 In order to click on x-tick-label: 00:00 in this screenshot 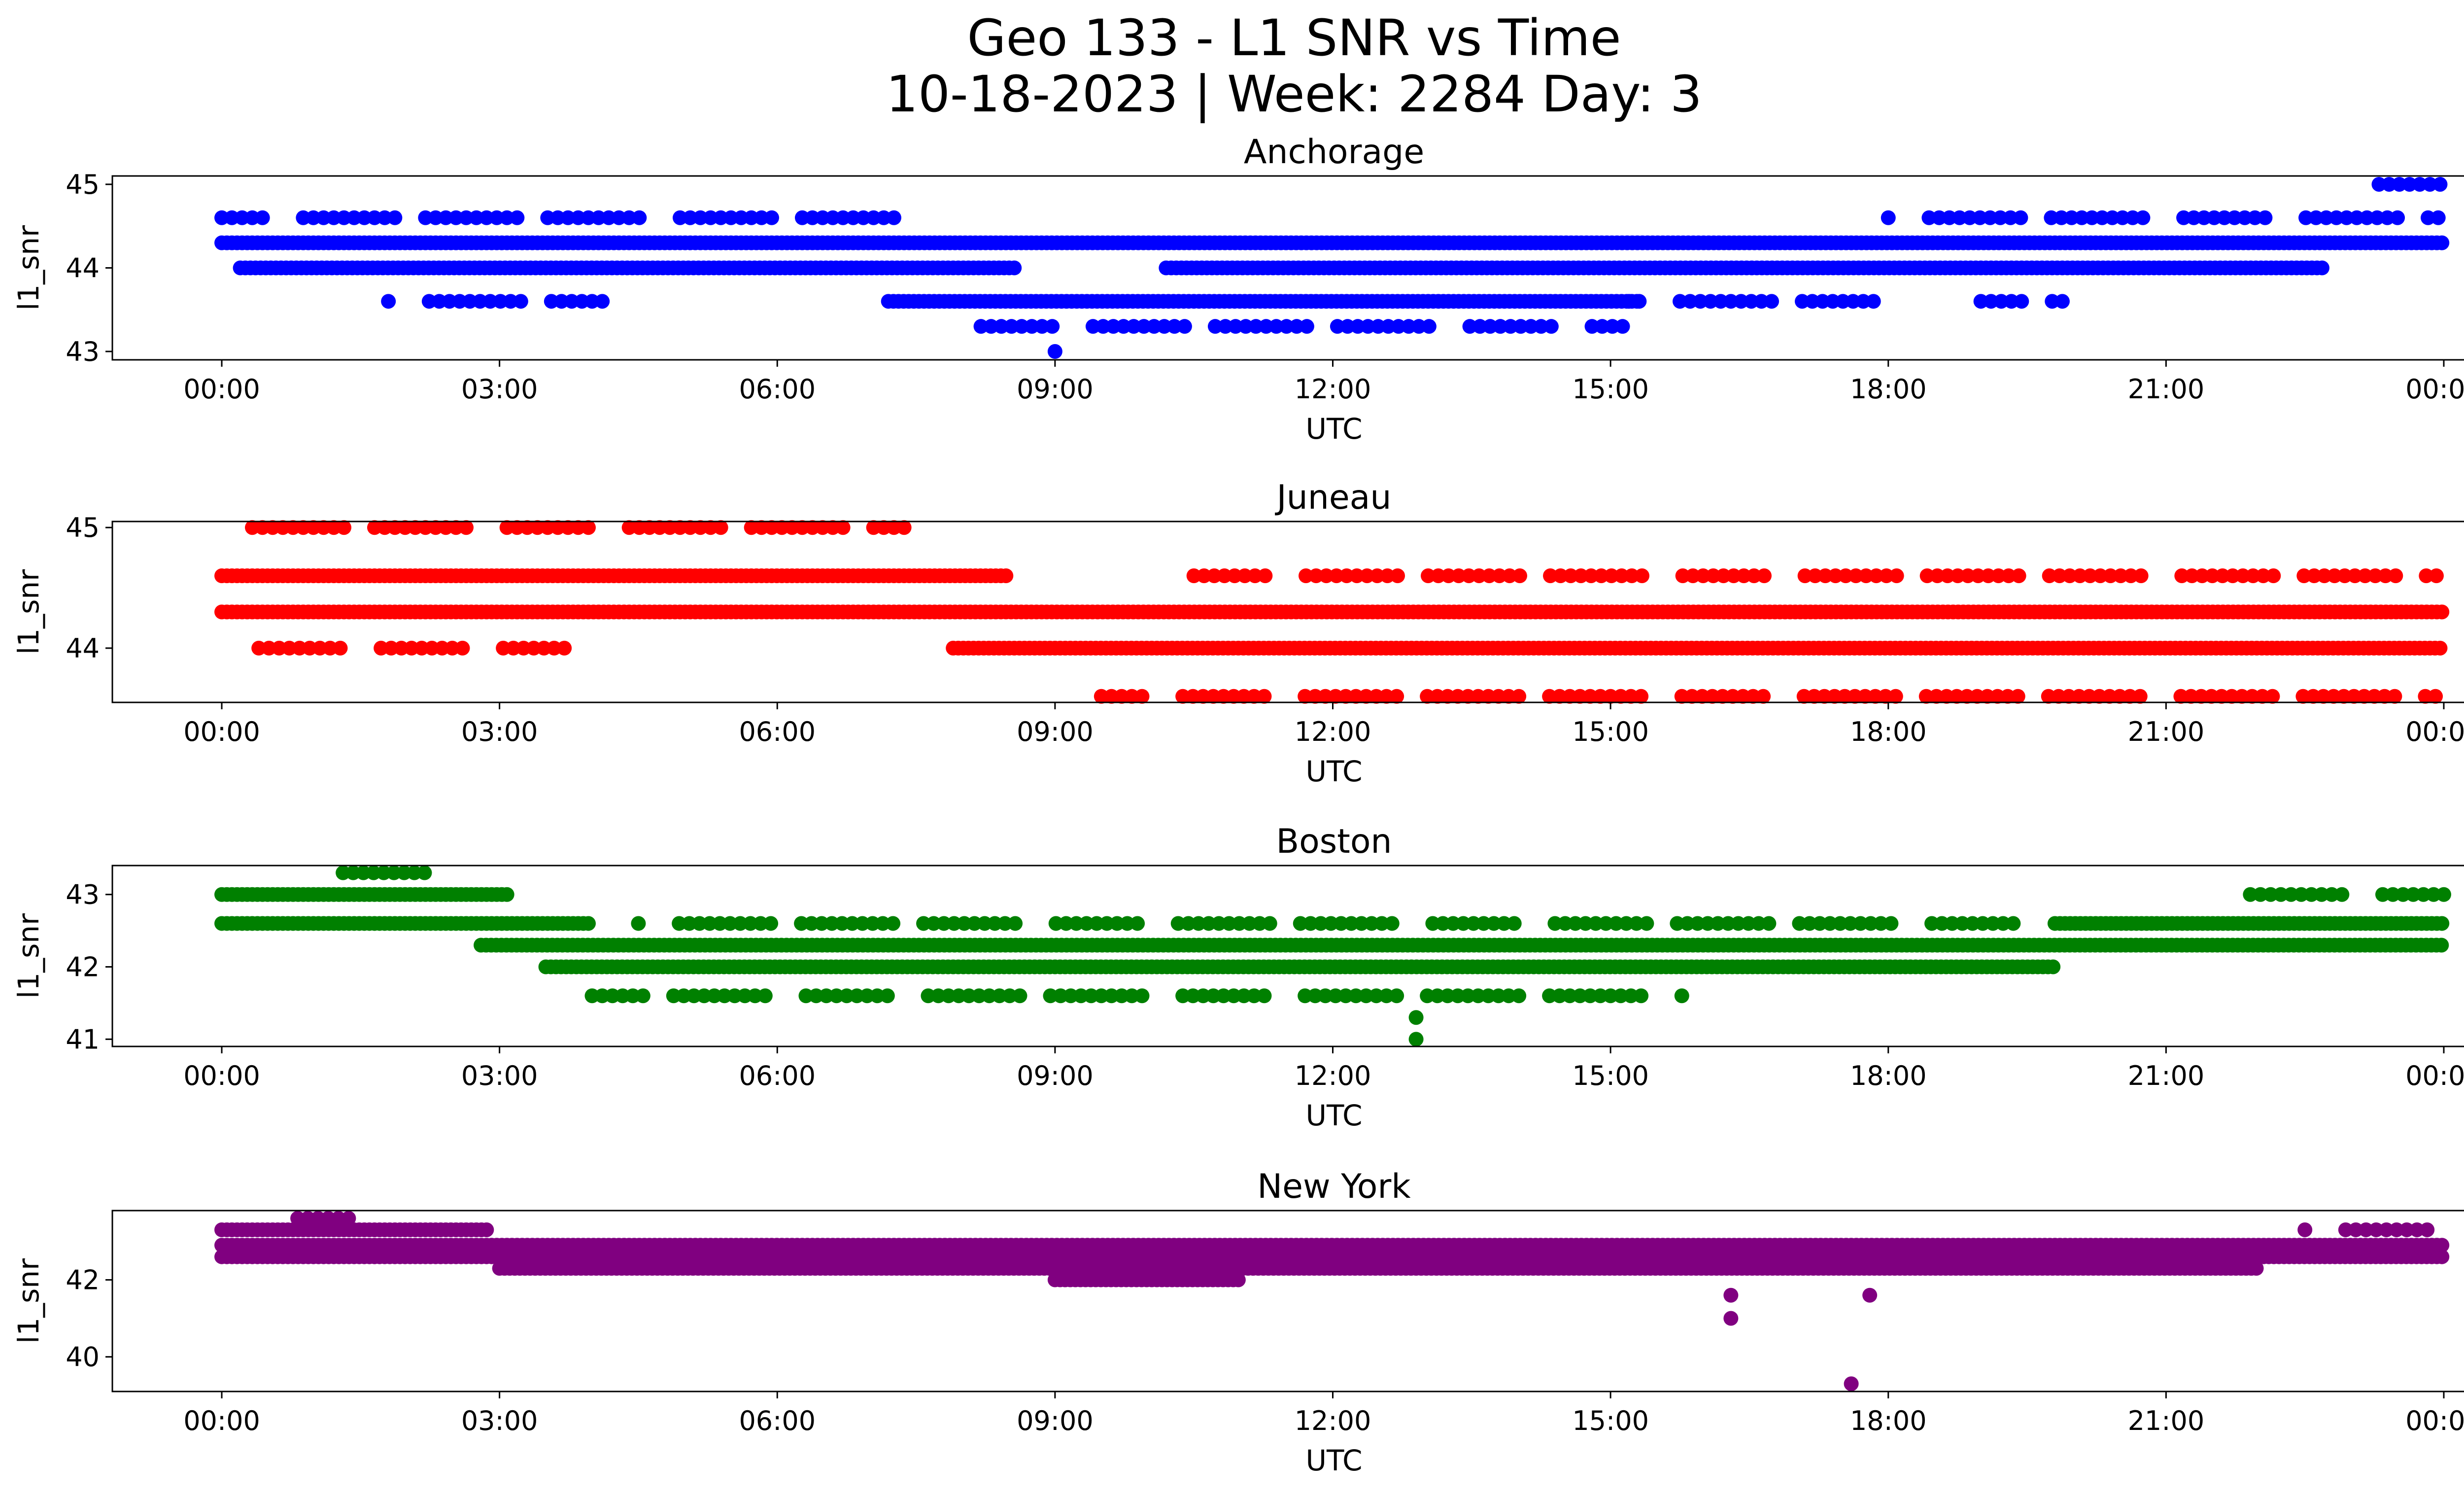, I will do `click(2434, 1420)`.